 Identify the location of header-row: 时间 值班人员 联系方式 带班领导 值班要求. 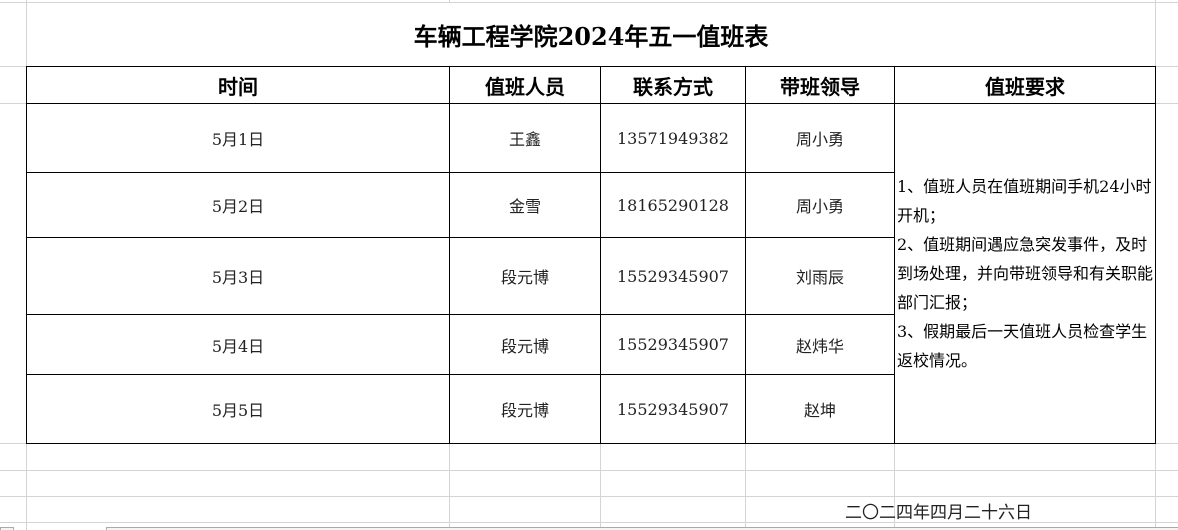
(591, 85).